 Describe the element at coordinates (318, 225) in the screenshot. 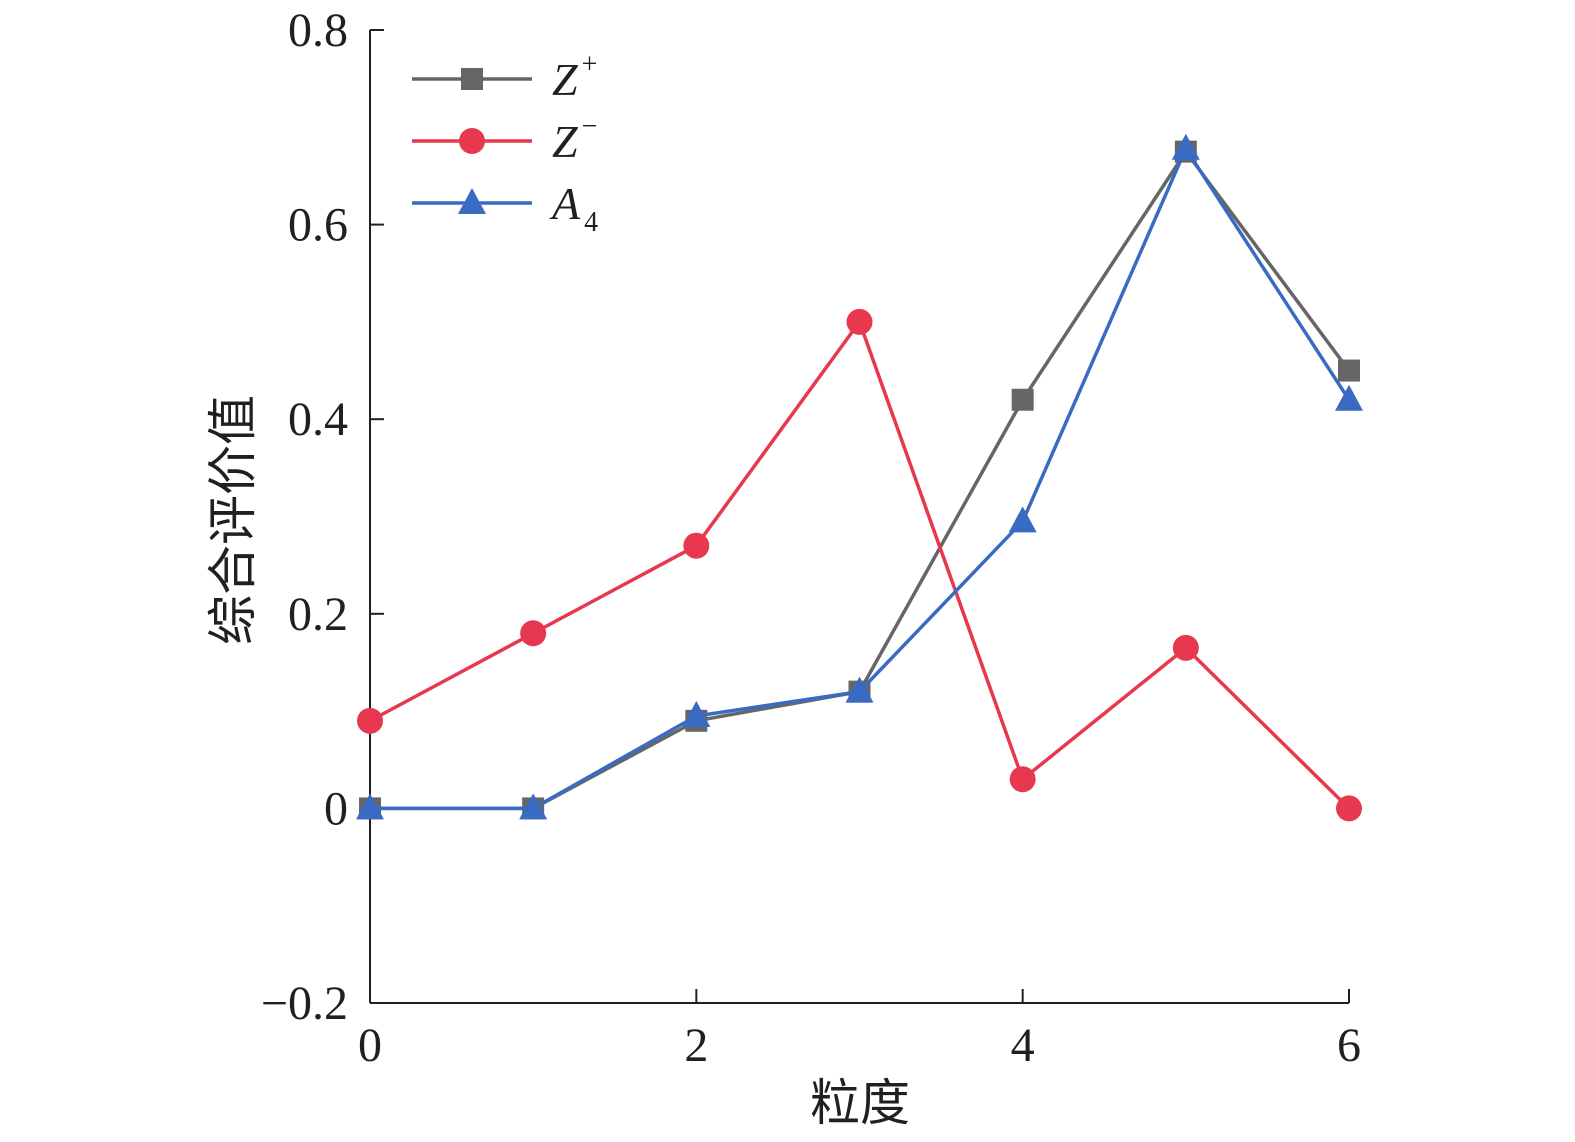

I see `y-tick-label: 0.6` at that location.